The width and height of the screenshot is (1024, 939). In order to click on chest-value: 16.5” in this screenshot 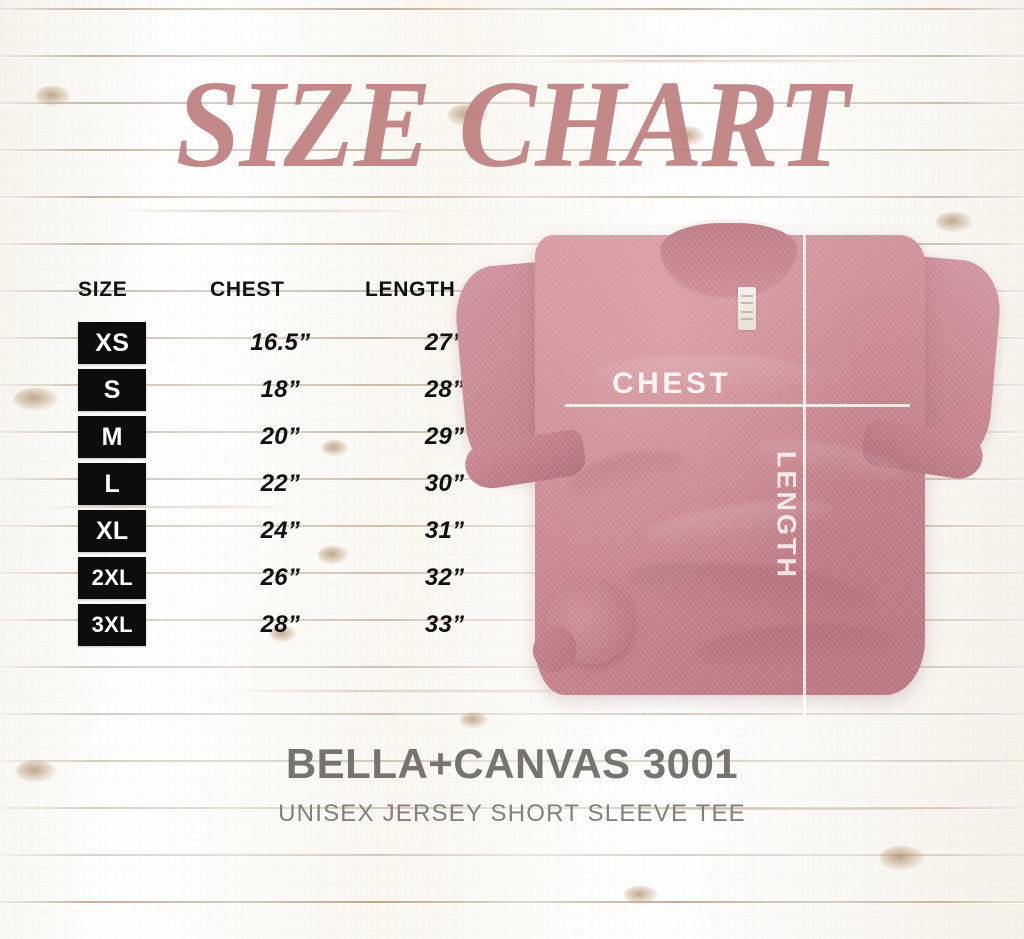, I will do `click(280, 342)`.